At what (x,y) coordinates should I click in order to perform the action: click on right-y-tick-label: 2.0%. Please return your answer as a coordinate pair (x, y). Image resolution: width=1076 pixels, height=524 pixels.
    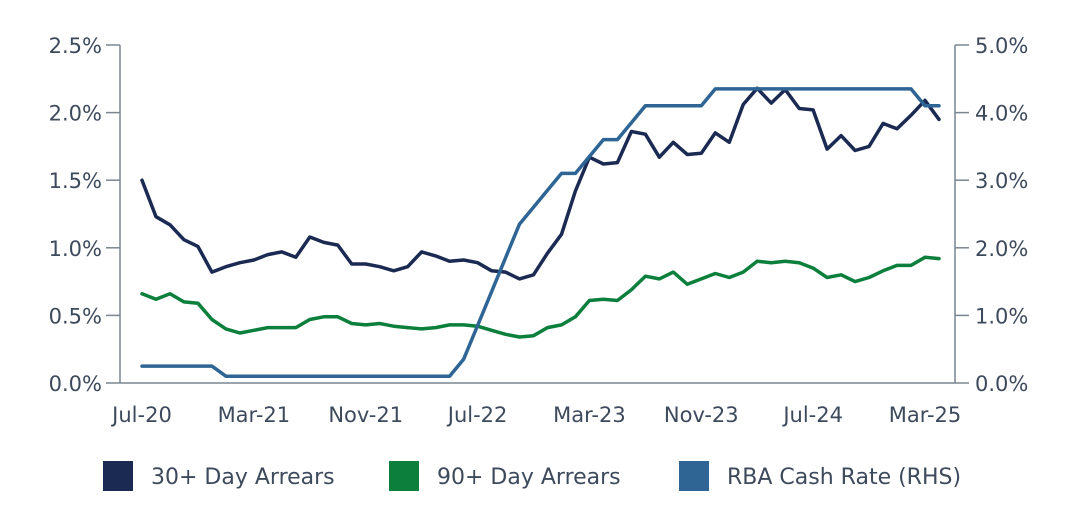
    Looking at the image, I should click on (1001, 249).